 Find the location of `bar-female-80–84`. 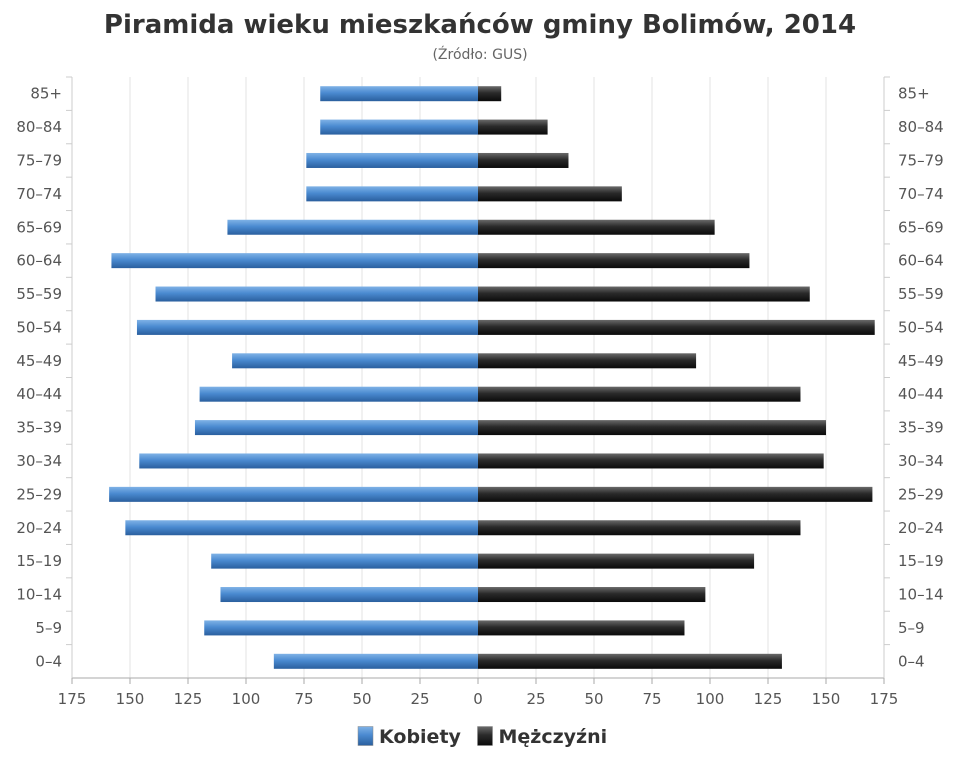

bar-female-80–84 is located at coordinates (399, 127).